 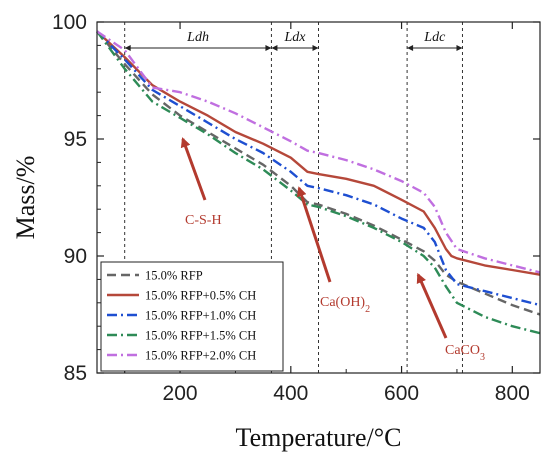 What do you see at coordinates (174, 276) in the screenshot?
I see `legend-item-label: 15.0% RFP` at bounding box center [174, 276].